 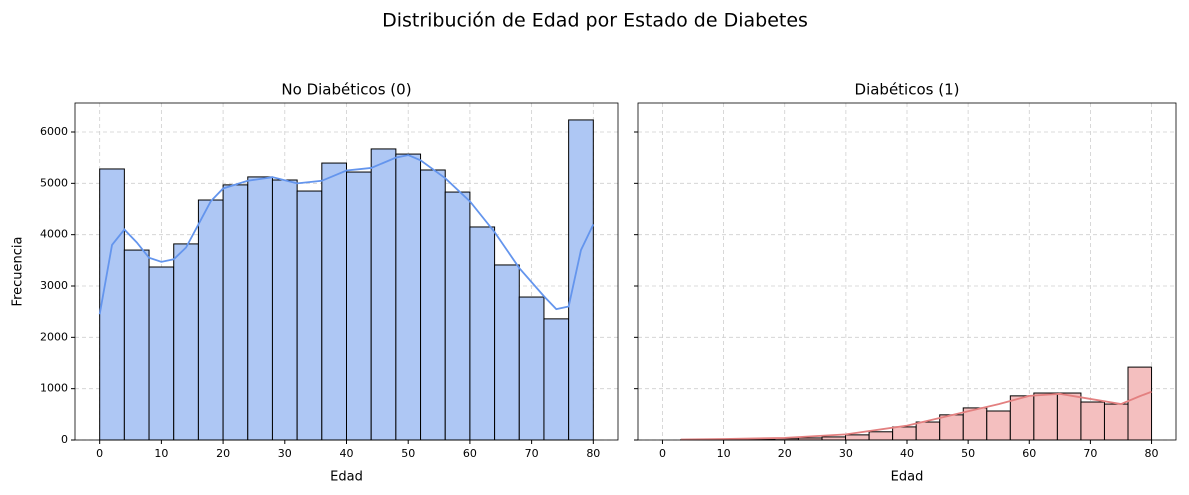 What do you see at coordinates (54, 131) in the screenshot?
I see `y-tick-label: 6000` at bounding box center [54, 131].